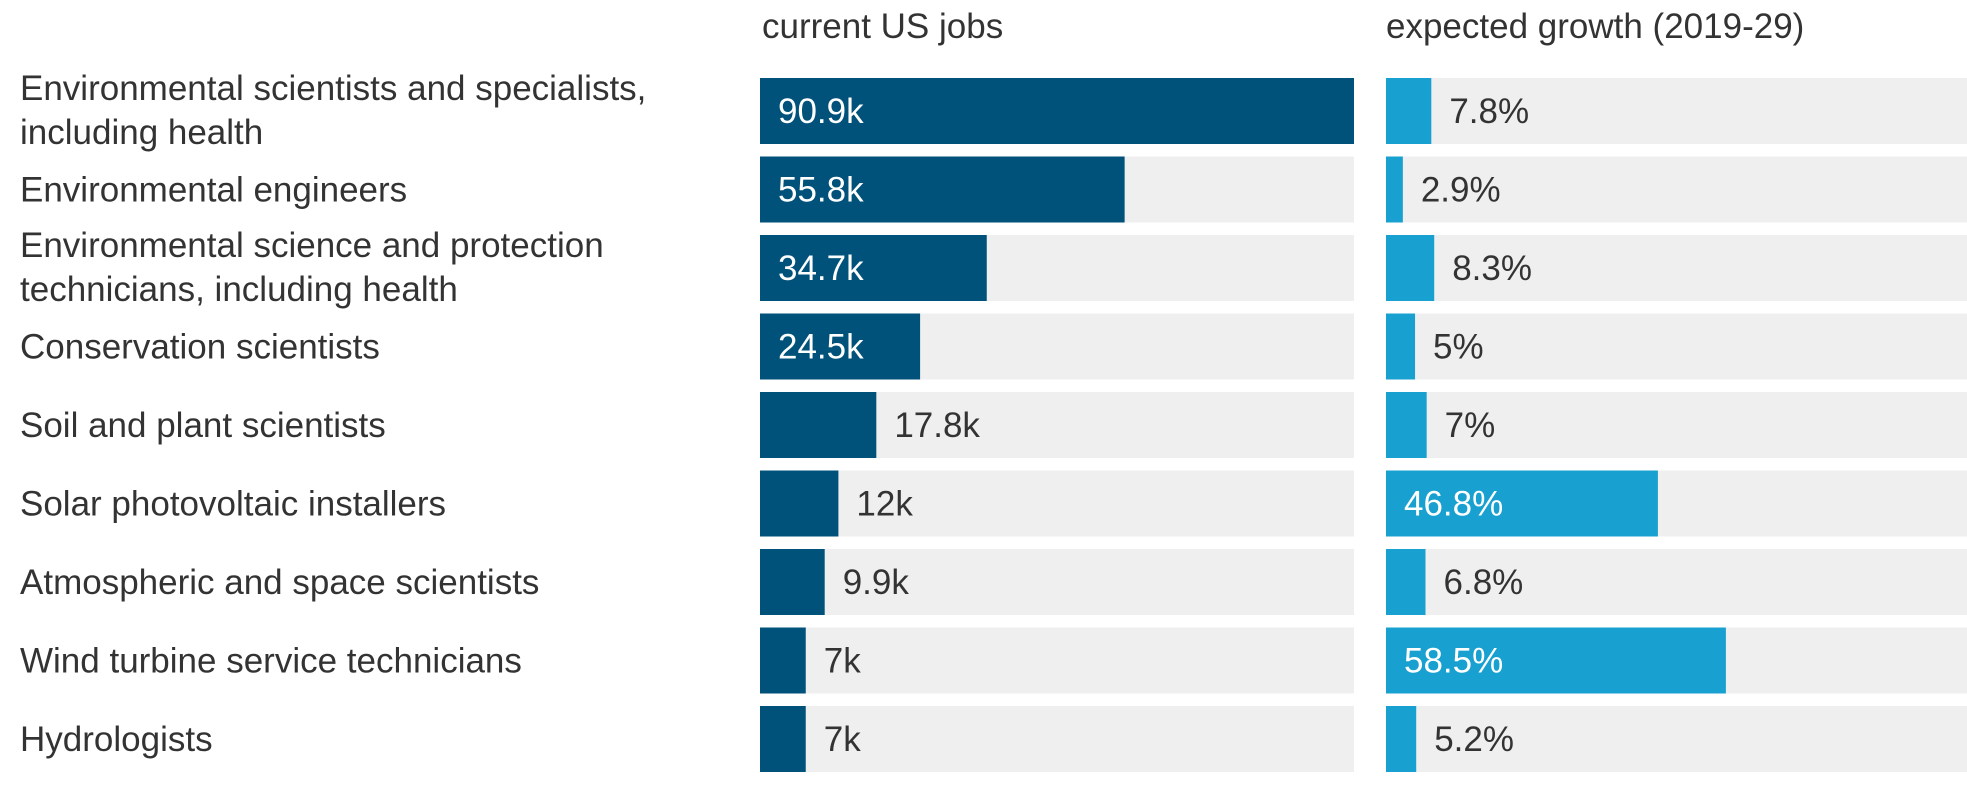  I want to click on growth-value-label: 5%, so click(1458, 347).